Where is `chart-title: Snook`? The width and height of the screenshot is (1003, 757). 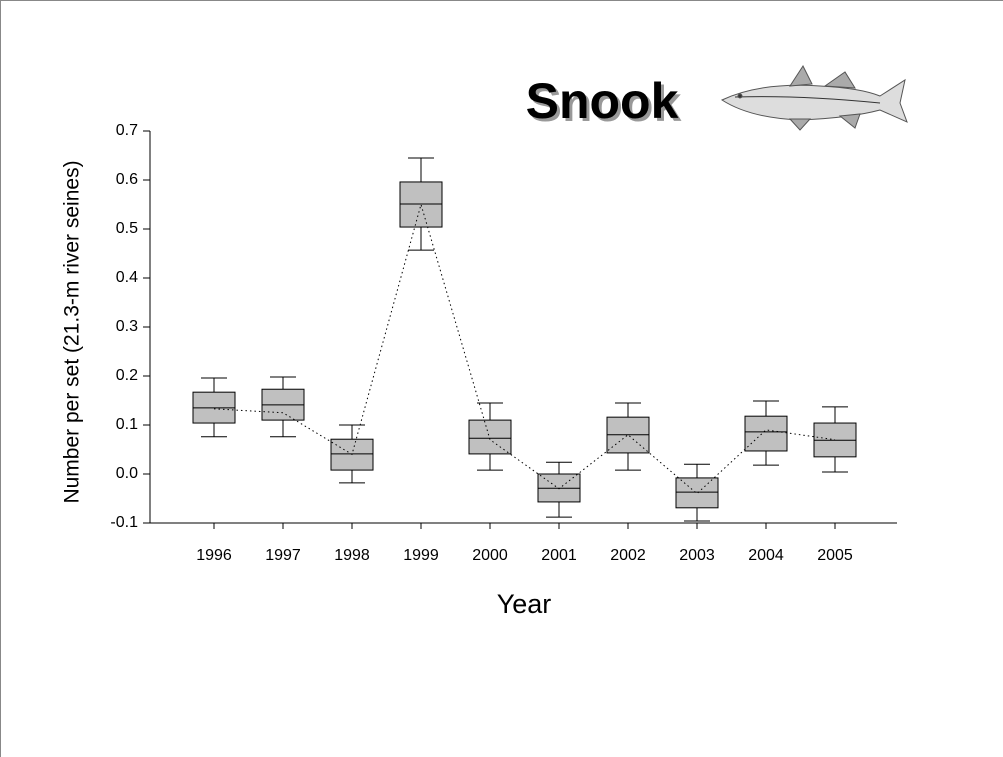 chart-title: Snook is located at coordinates (602, 101).